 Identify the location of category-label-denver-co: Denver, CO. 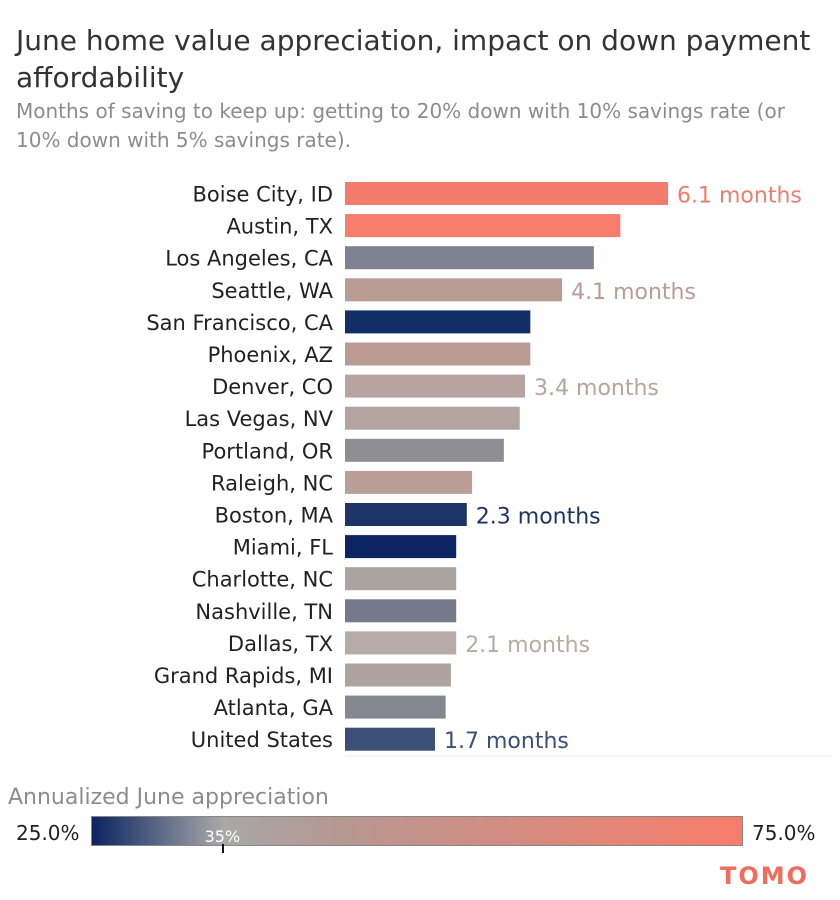
(272, 387).